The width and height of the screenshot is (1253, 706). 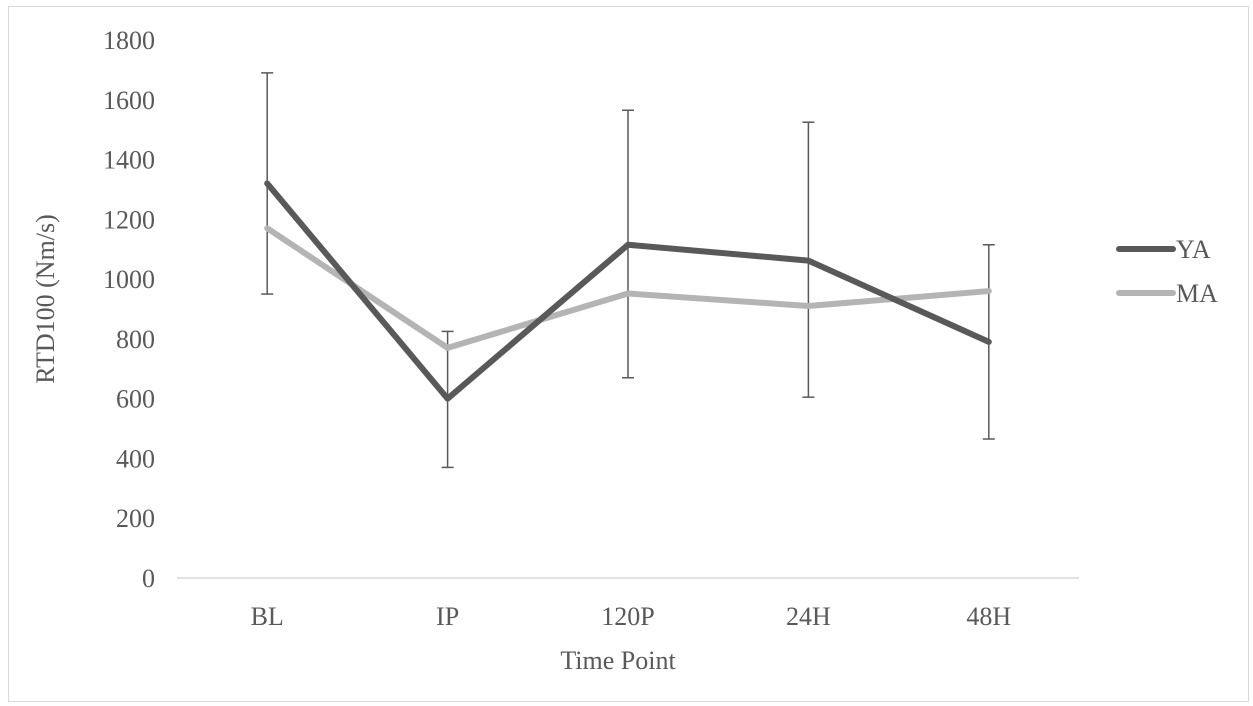 I want to click on y-tick-label: 600, so click(x=135, y=399).